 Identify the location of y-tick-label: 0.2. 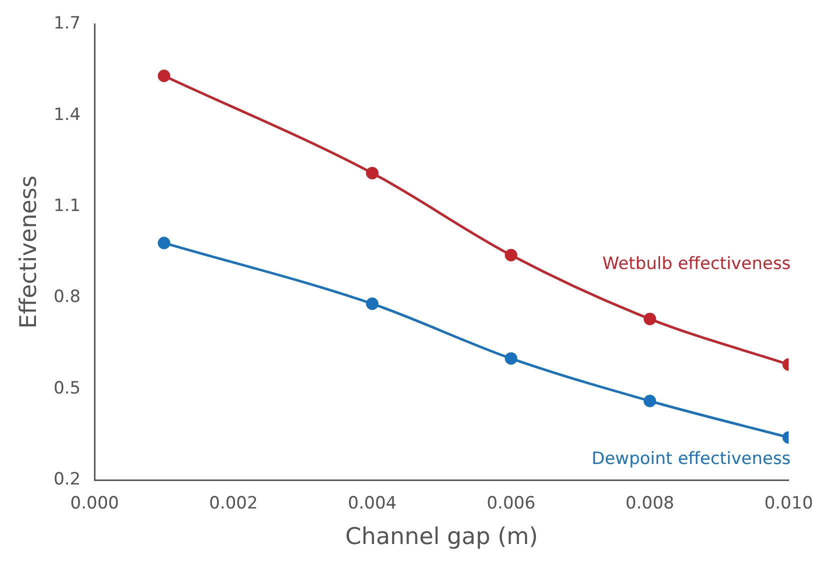
(67, 479).